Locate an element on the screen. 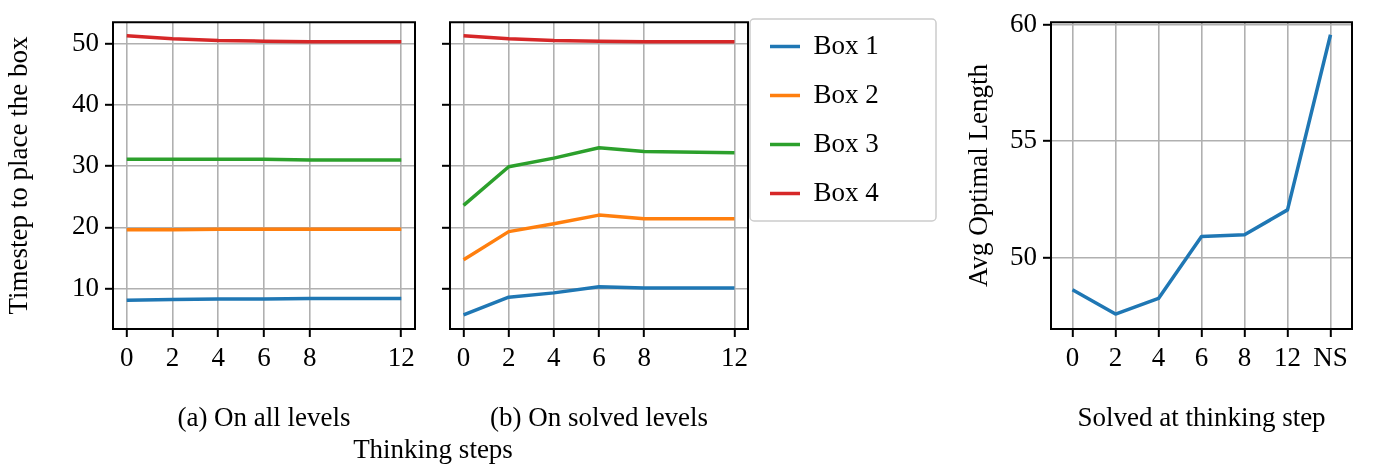 The width and height of the screenshot is (1385, 473). text: Thinking steps is located at coordinates (433, 449).